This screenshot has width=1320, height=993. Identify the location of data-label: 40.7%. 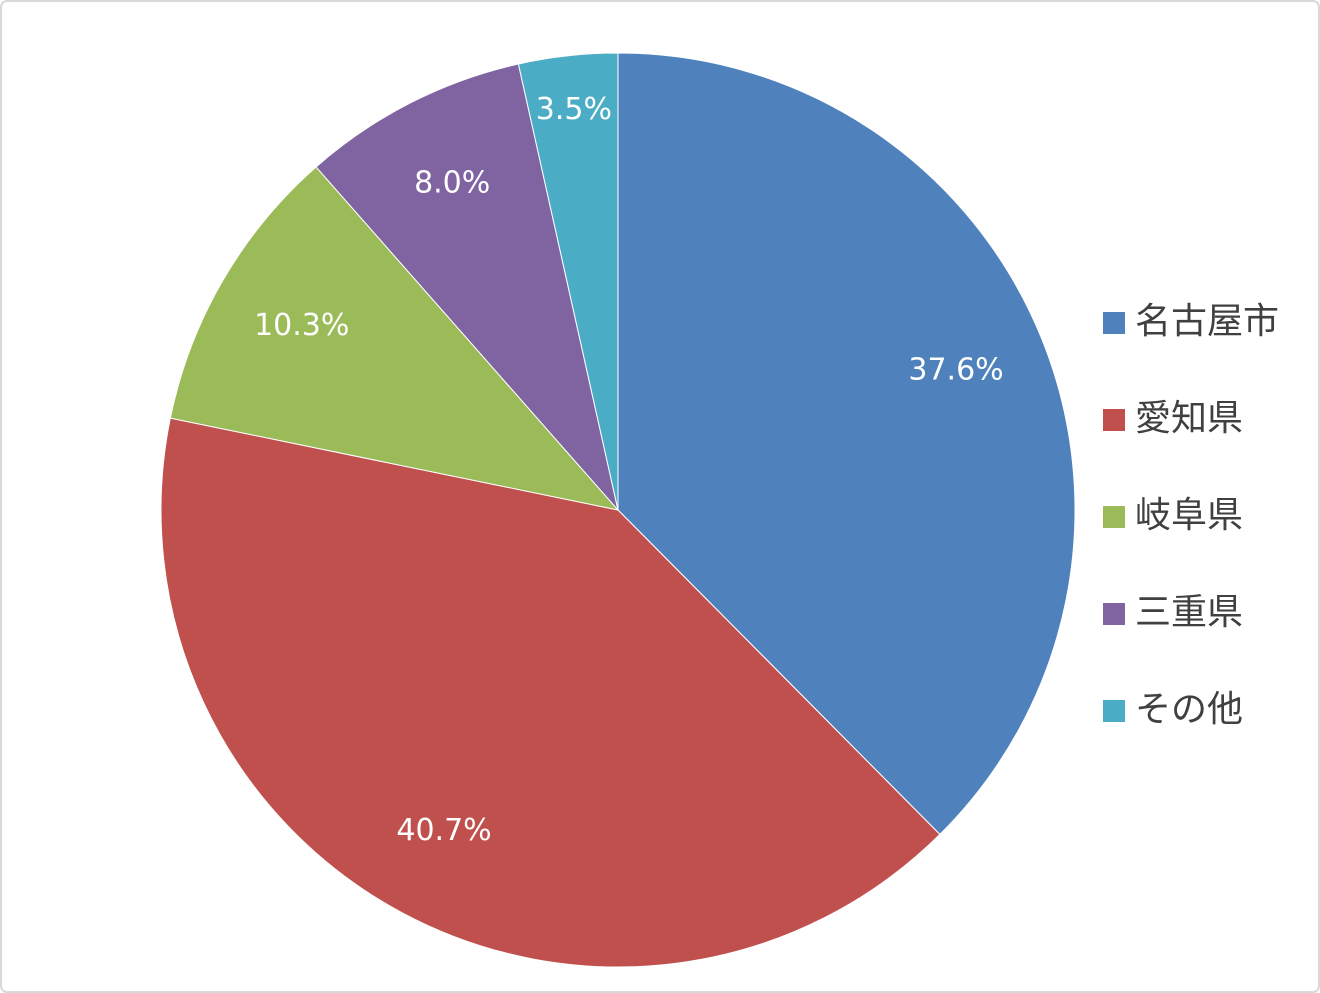
(443, 830).